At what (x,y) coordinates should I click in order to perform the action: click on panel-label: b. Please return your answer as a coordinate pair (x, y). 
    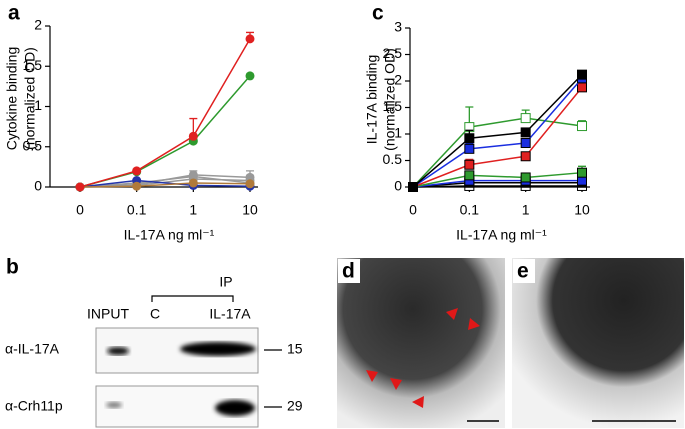
    Looking at the image, I should click on (12, 267).